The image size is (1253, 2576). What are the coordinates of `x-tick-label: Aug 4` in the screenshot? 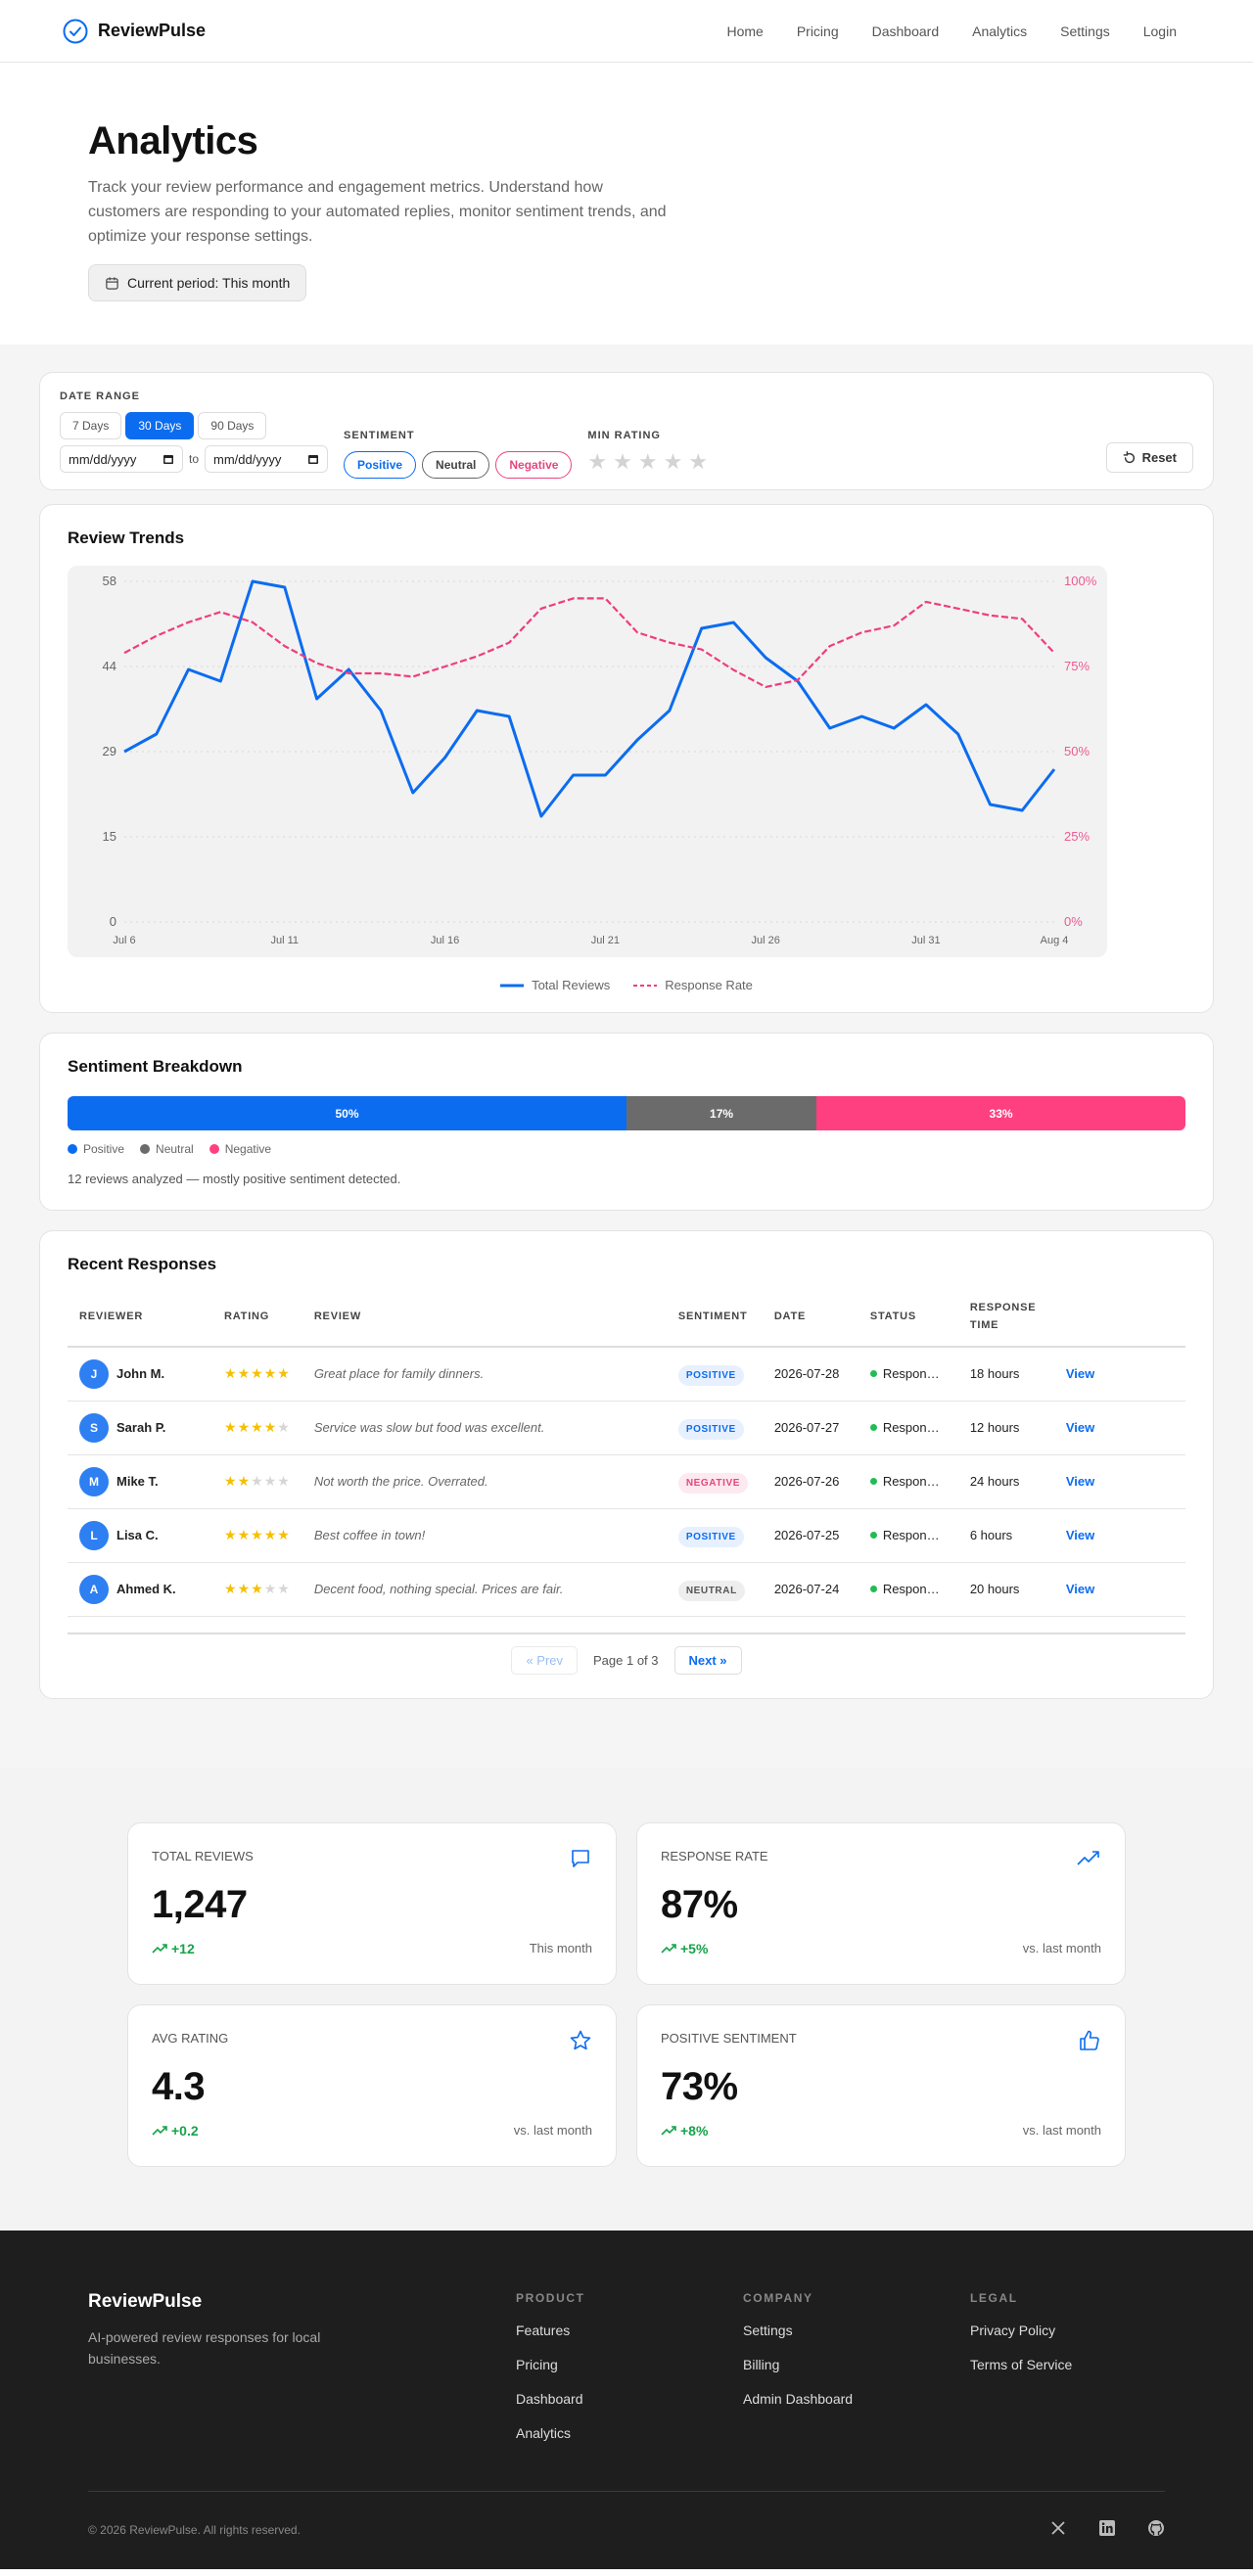 It's located at (1055, 940).